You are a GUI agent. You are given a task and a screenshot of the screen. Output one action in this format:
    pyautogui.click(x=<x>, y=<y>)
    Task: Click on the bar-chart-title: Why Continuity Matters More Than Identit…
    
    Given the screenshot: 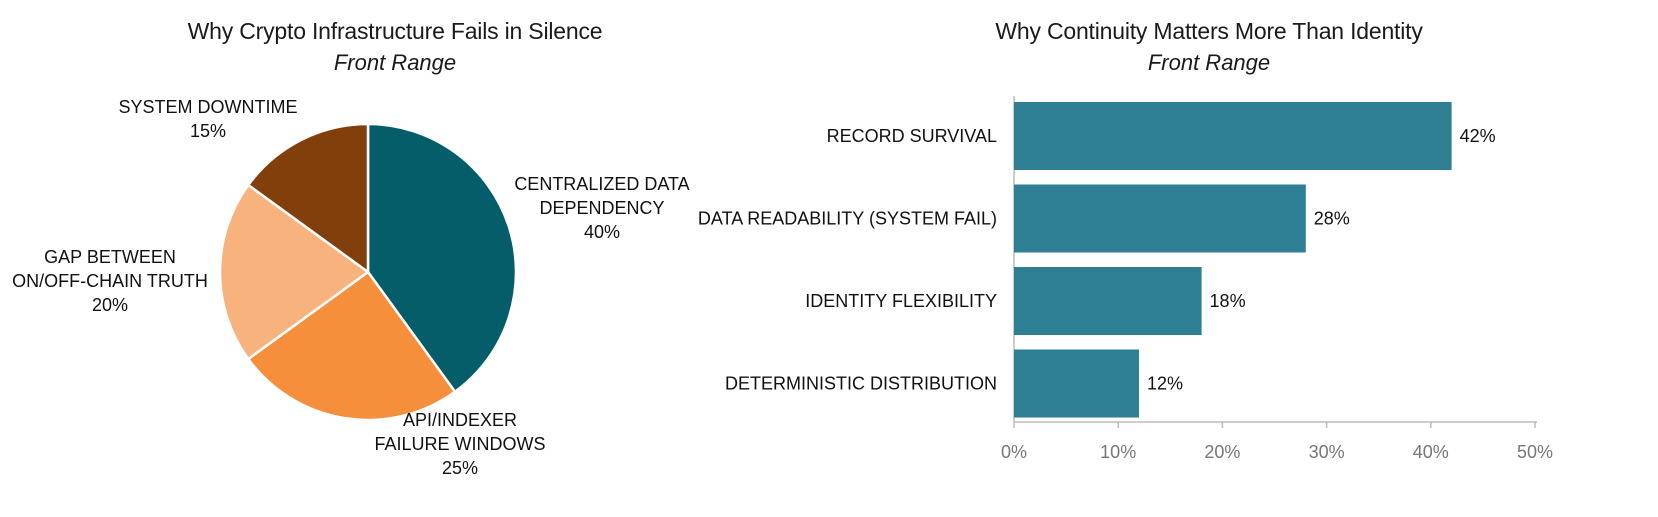 What is the action you would take?
    pyautogui.click(x=1209, y=31)
    